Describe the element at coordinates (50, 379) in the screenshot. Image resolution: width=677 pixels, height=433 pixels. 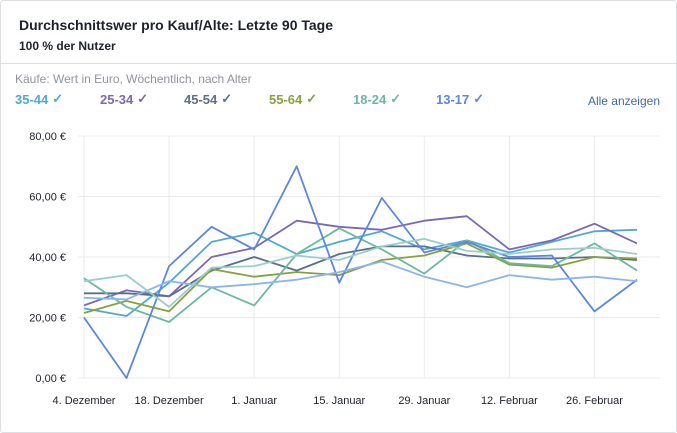
I see `y-tick-label: 0,00 €` at that location.